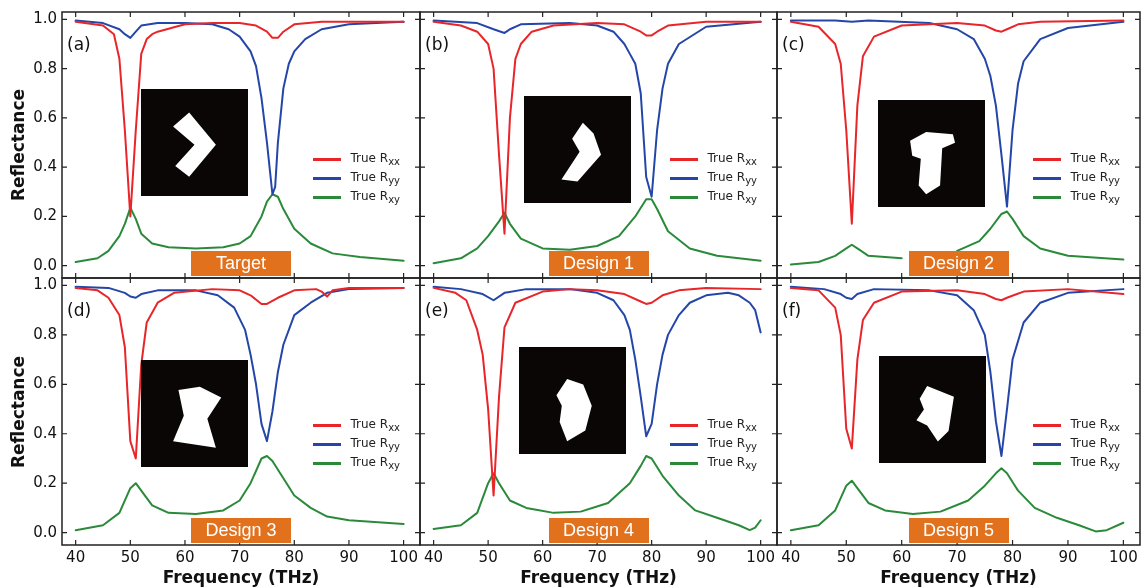 The height and width of the screenshot is (587, 1146). What do you see at coordinates (958, 530) in the screenshot?
I see `annotation: Design 5` at bounding box center [958, 530].